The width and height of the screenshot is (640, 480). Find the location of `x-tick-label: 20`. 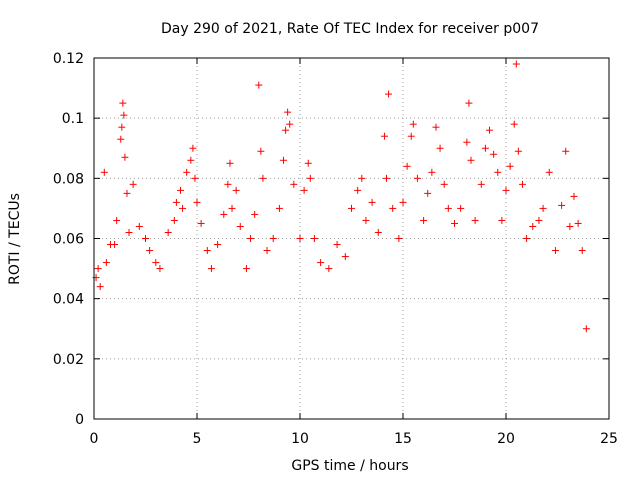

x-tick-label: 20 is located at coordinates (506, 439).